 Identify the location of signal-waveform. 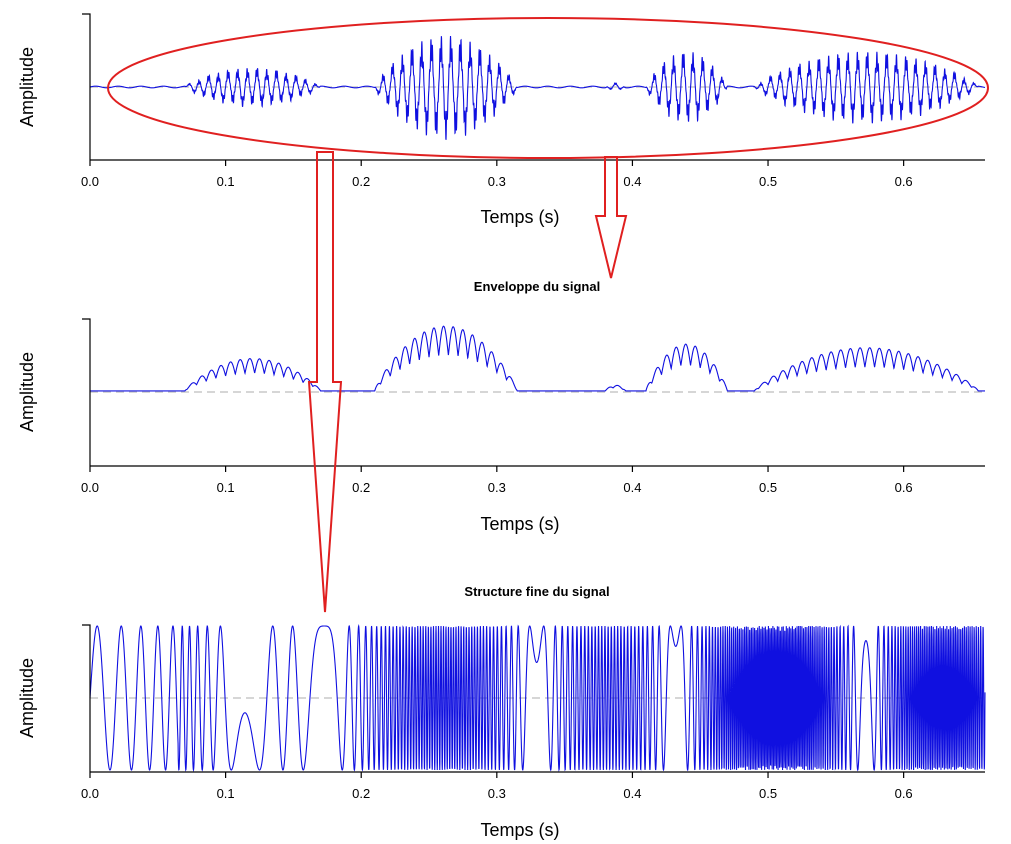
(537, 87).